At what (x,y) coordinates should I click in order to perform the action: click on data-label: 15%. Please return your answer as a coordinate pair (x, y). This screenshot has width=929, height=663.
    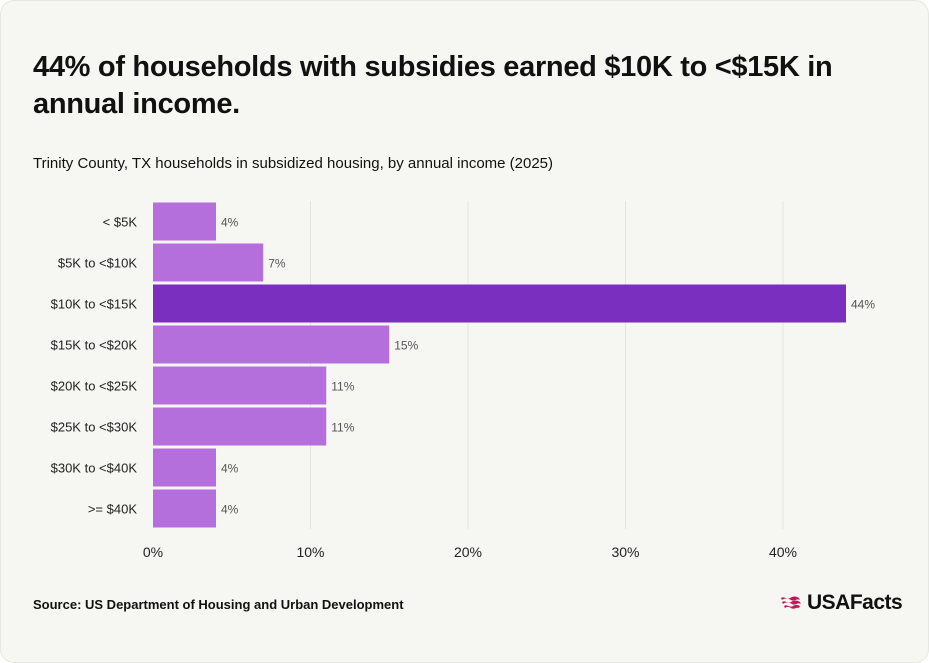
    Looking at the image, I should click on (406, 346).